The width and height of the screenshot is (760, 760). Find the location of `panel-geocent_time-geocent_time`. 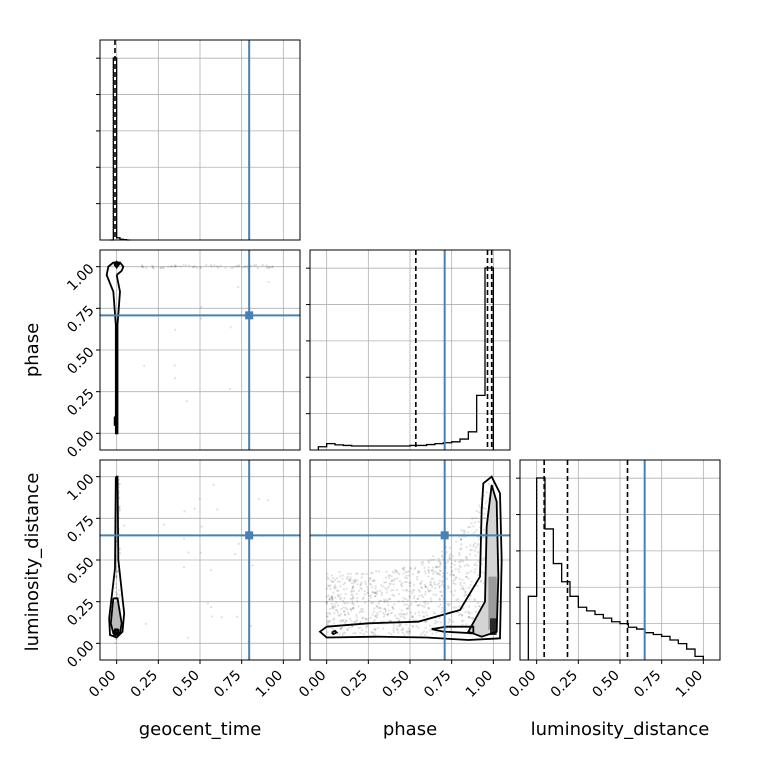

panel-geocent_time-geocent_time is located at coordinates (198, 140).